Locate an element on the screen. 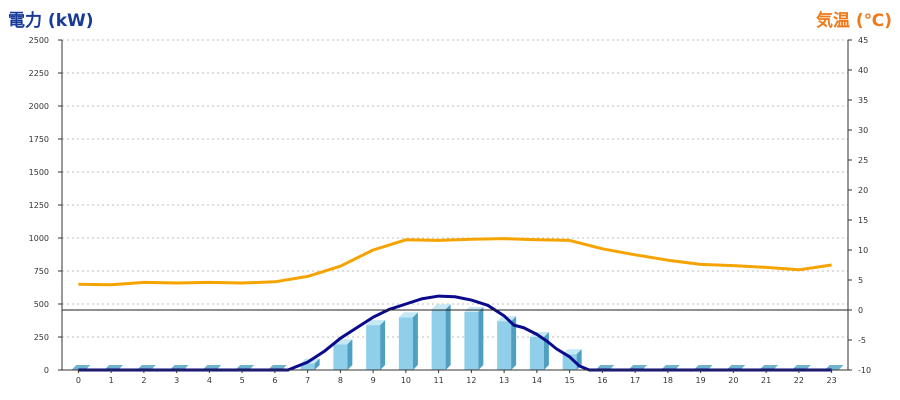 The width and height of the screenshot is (900, 400). right-axis-title: 気温 (℃) is located at coordinates (853, 21).